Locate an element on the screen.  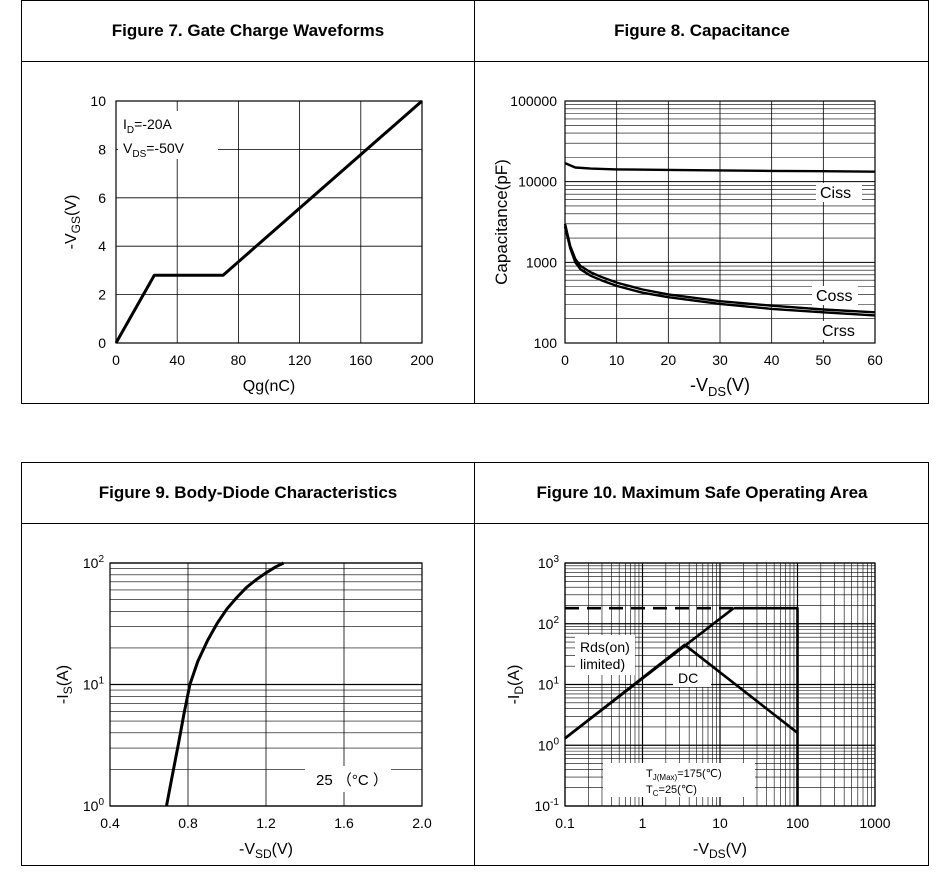
fig10-dc-label: DC is located at coordinates (688, 678).